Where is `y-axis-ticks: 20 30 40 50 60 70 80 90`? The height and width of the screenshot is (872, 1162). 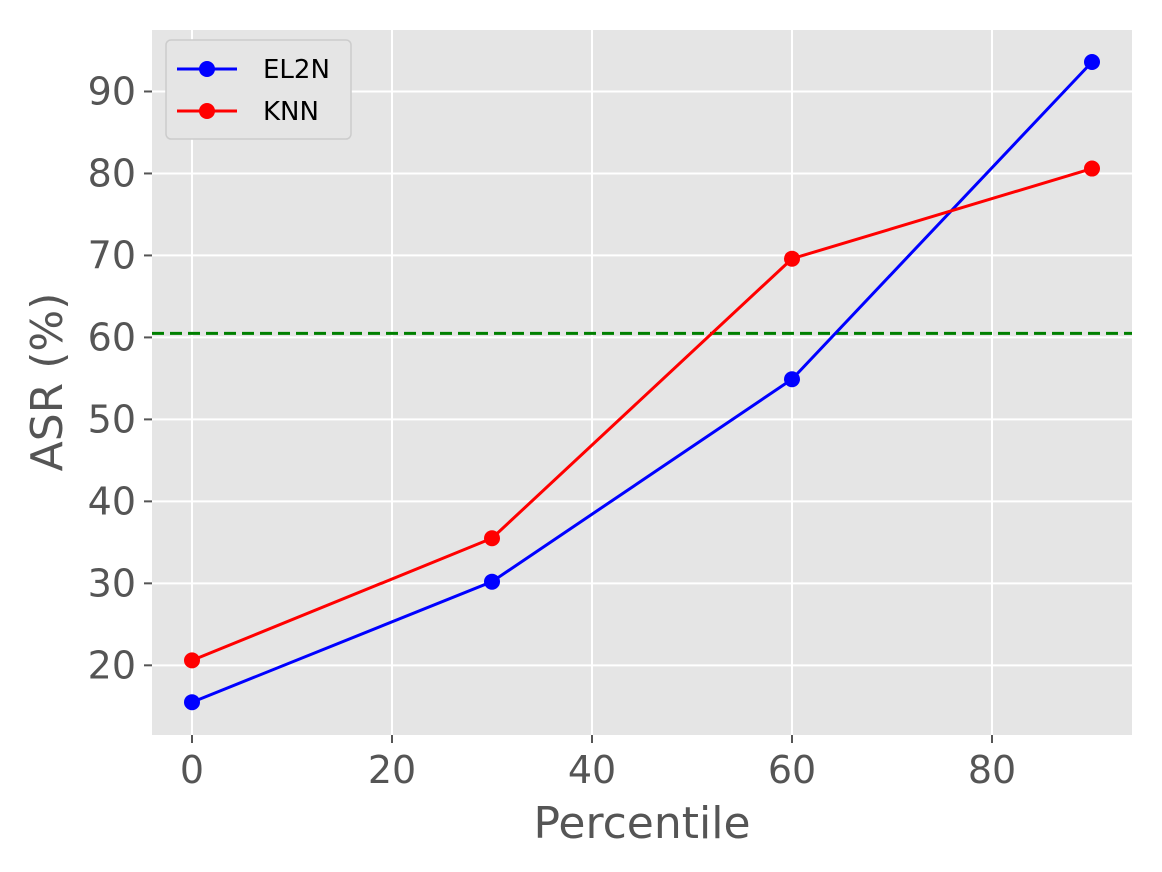
y-axis-ticks: 20 30 40 50 60 70 80 90 is located at coordinates (120, 378).